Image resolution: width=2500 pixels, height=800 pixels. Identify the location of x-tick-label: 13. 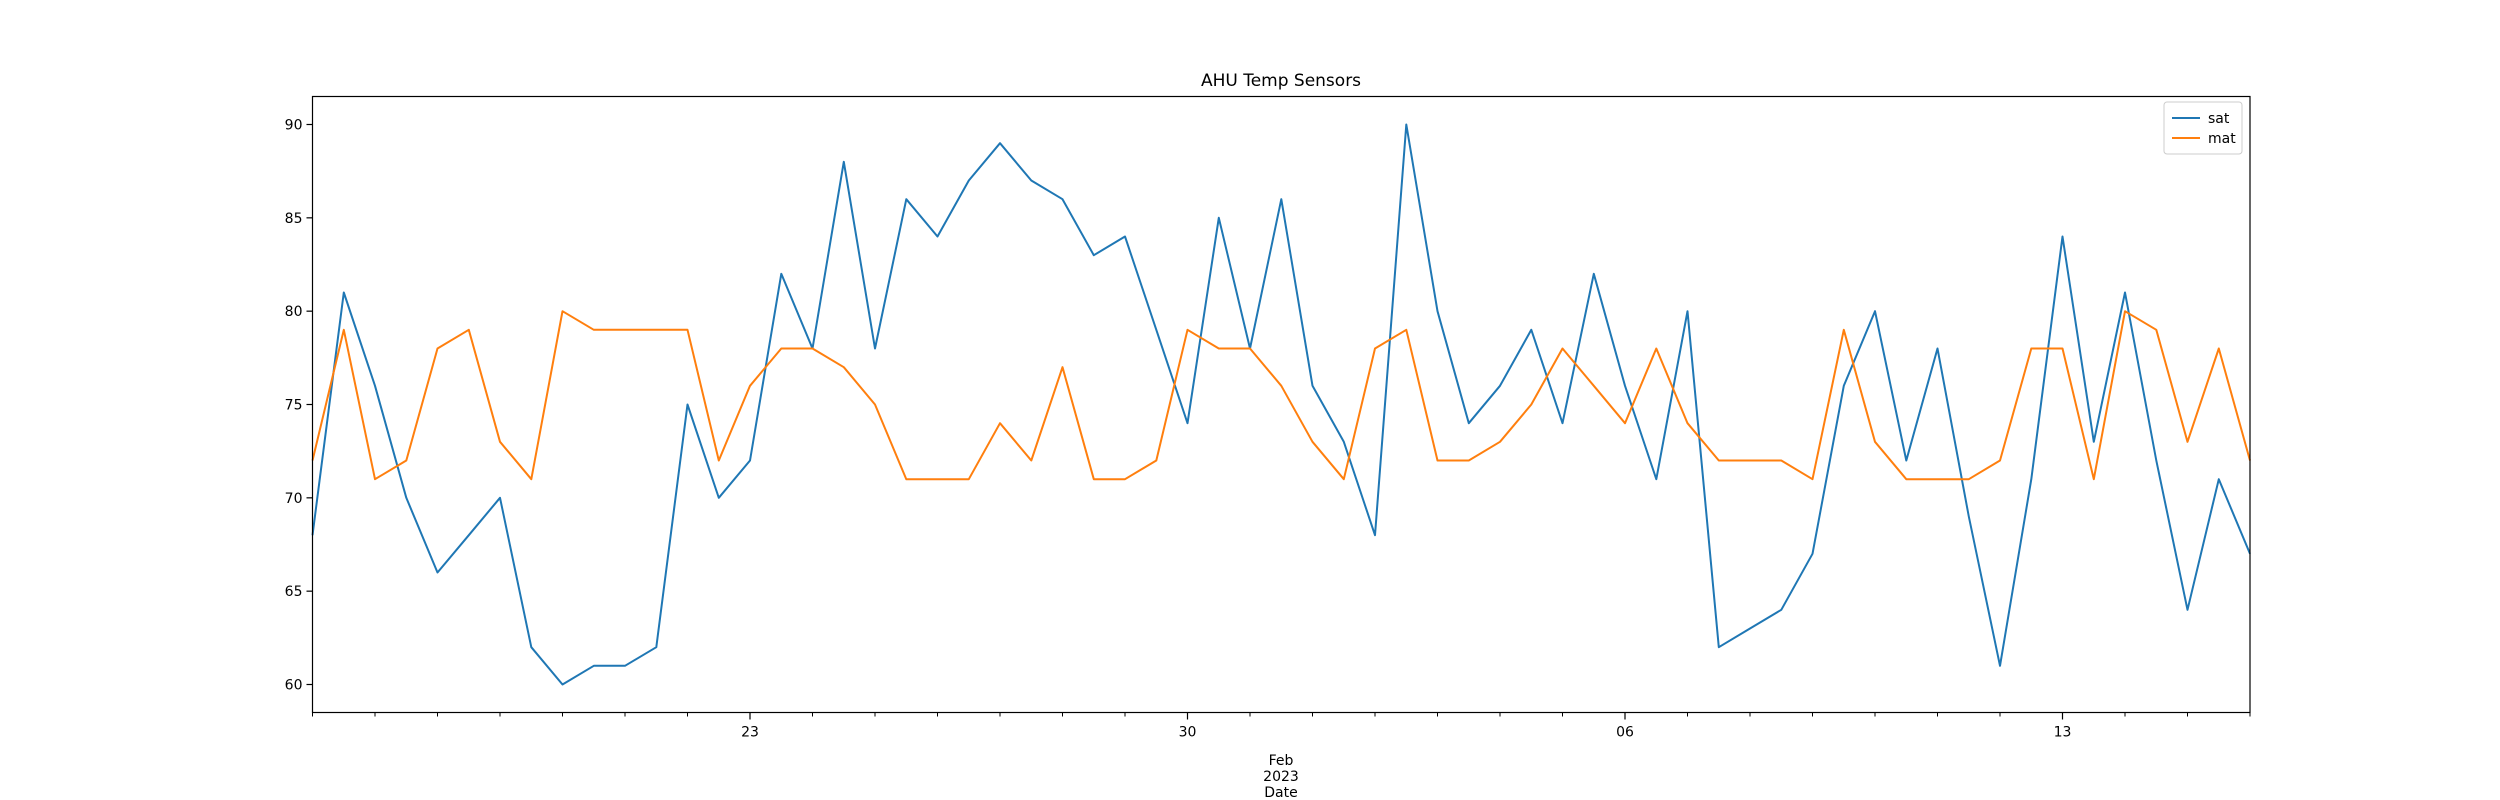
(2063, 733).